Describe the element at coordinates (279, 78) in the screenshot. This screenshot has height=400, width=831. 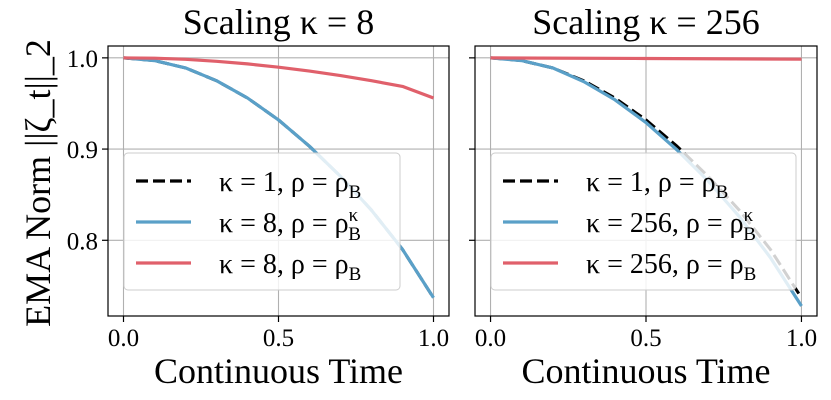
I see `series-line-8-b` at that location.